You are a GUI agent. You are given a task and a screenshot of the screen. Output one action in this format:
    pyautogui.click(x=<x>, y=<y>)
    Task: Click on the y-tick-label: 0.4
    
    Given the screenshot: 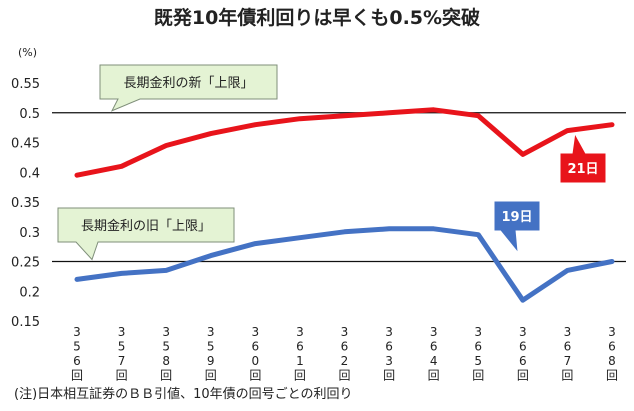 What is the action you would take?
    pyautogui.click(x=29, y=173)
    